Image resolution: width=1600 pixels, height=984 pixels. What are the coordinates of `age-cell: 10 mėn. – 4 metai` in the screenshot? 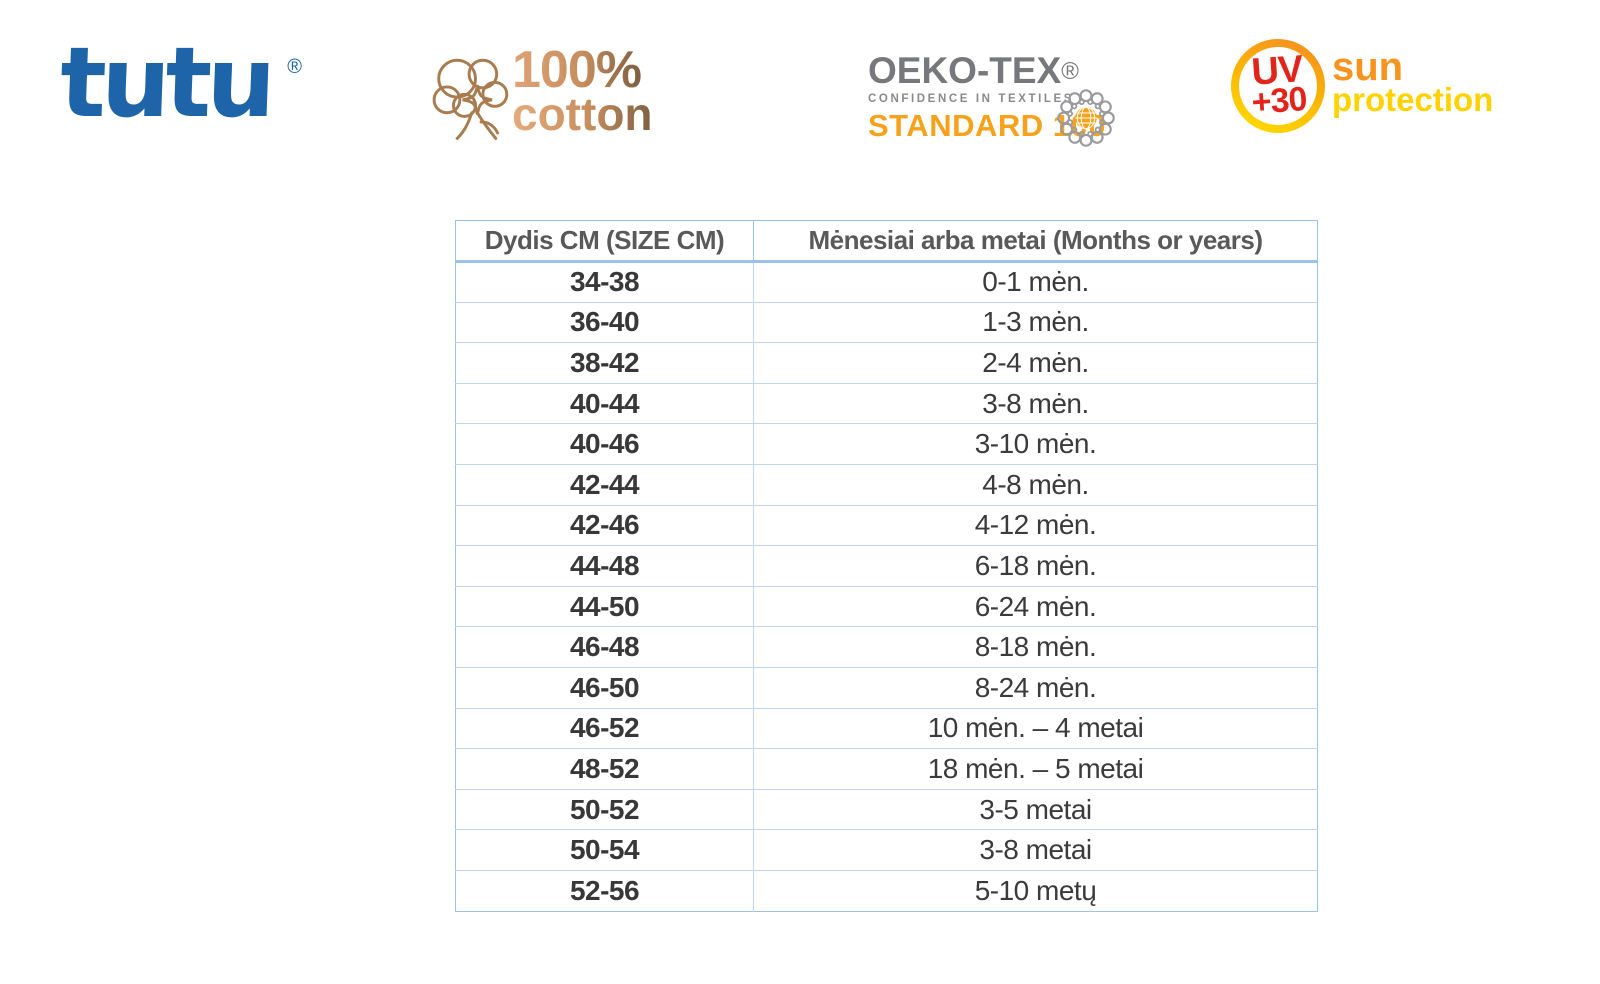 It's located at (1035, 728).